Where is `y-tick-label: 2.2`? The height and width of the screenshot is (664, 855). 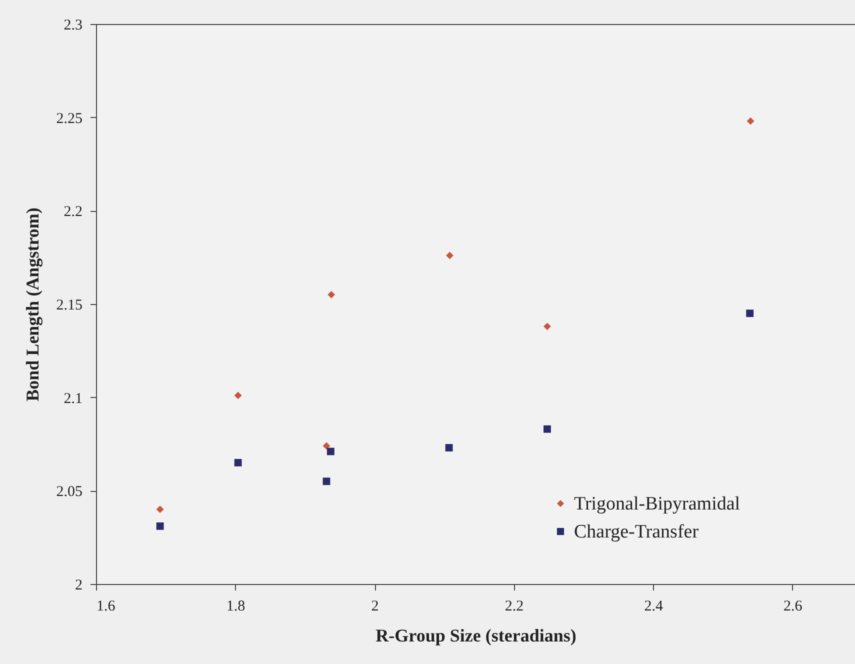 y-tick-label: 2.2 is located at coordinates (73, 212).